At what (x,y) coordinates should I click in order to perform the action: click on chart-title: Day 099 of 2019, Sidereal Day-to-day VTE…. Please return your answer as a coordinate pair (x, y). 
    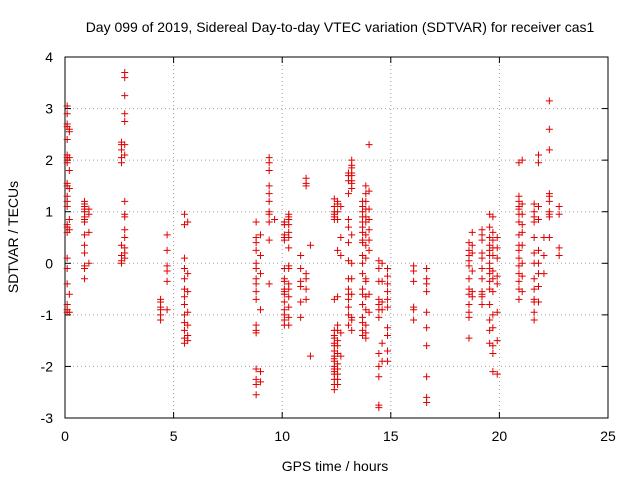
    Looking at the image, I should click on (340, 27).